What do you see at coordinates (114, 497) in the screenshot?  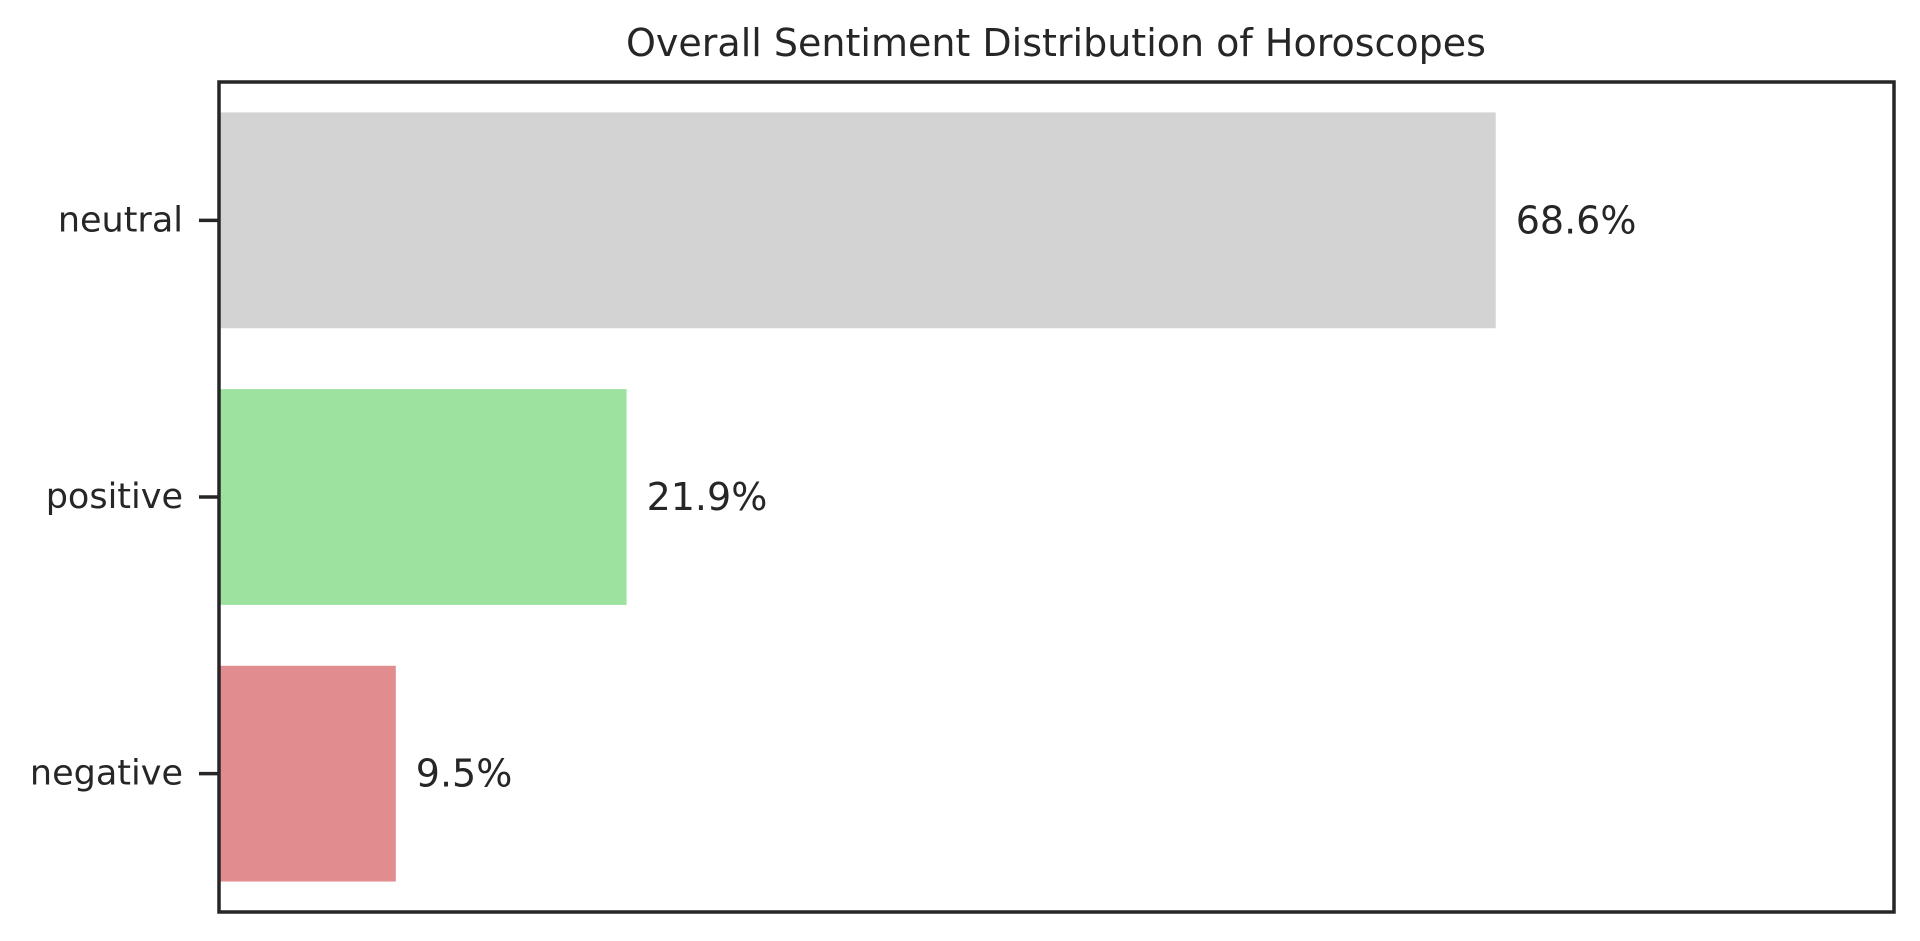 I see `y-tick-label-positive: positive` at bounding box center [114, 497].